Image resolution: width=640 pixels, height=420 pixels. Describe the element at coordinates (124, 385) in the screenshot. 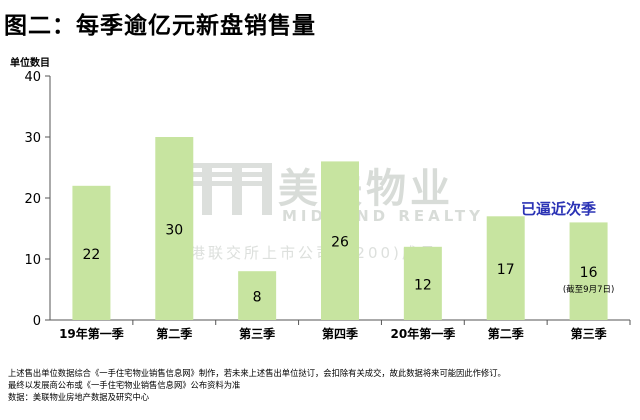

I see `footnote-line: 最终以发展商公布或《一手住宅物业销售信息网》公布资料为准` at that location.